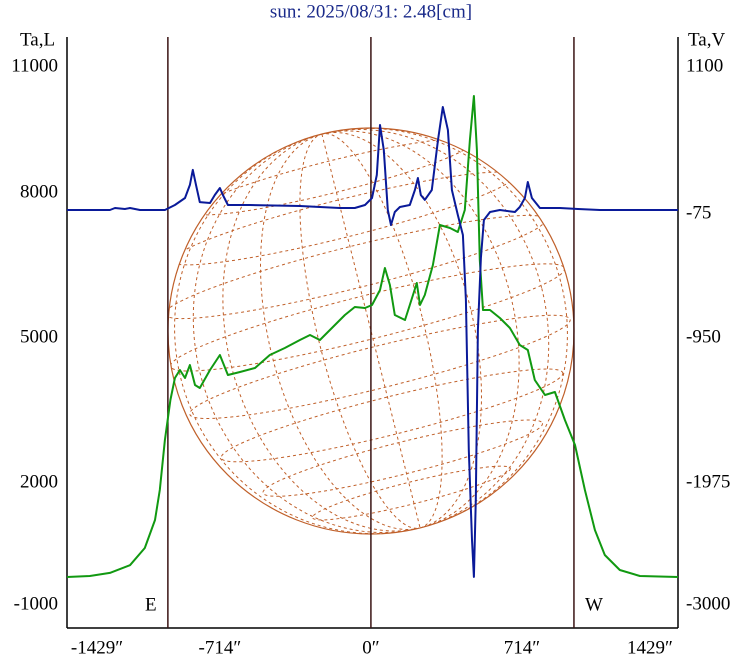  What do you see at coordinates (703, 336) in the screenshot?
I see `y2-tick-label: -950` at bounding box center [703, 336].